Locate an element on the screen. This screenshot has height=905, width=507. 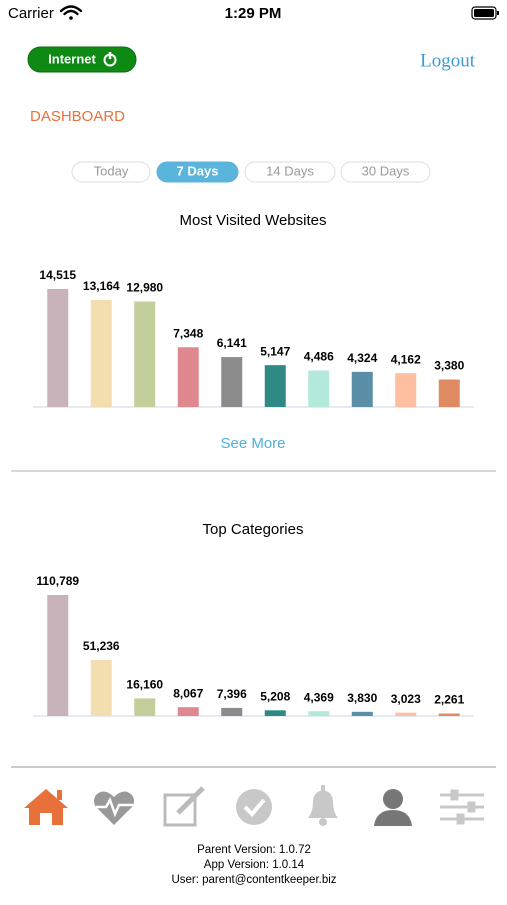
tab-label: 14 Days is located at coordinates (290, 170).